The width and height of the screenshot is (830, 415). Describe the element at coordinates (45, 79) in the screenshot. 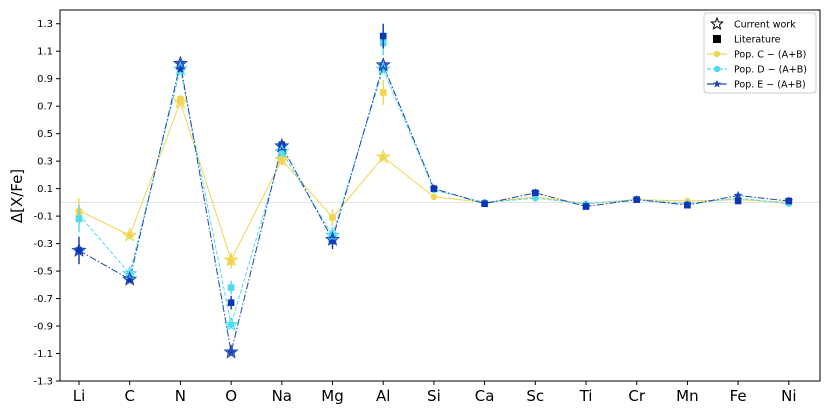

I see `y-tick-label: 0.9` at that location.